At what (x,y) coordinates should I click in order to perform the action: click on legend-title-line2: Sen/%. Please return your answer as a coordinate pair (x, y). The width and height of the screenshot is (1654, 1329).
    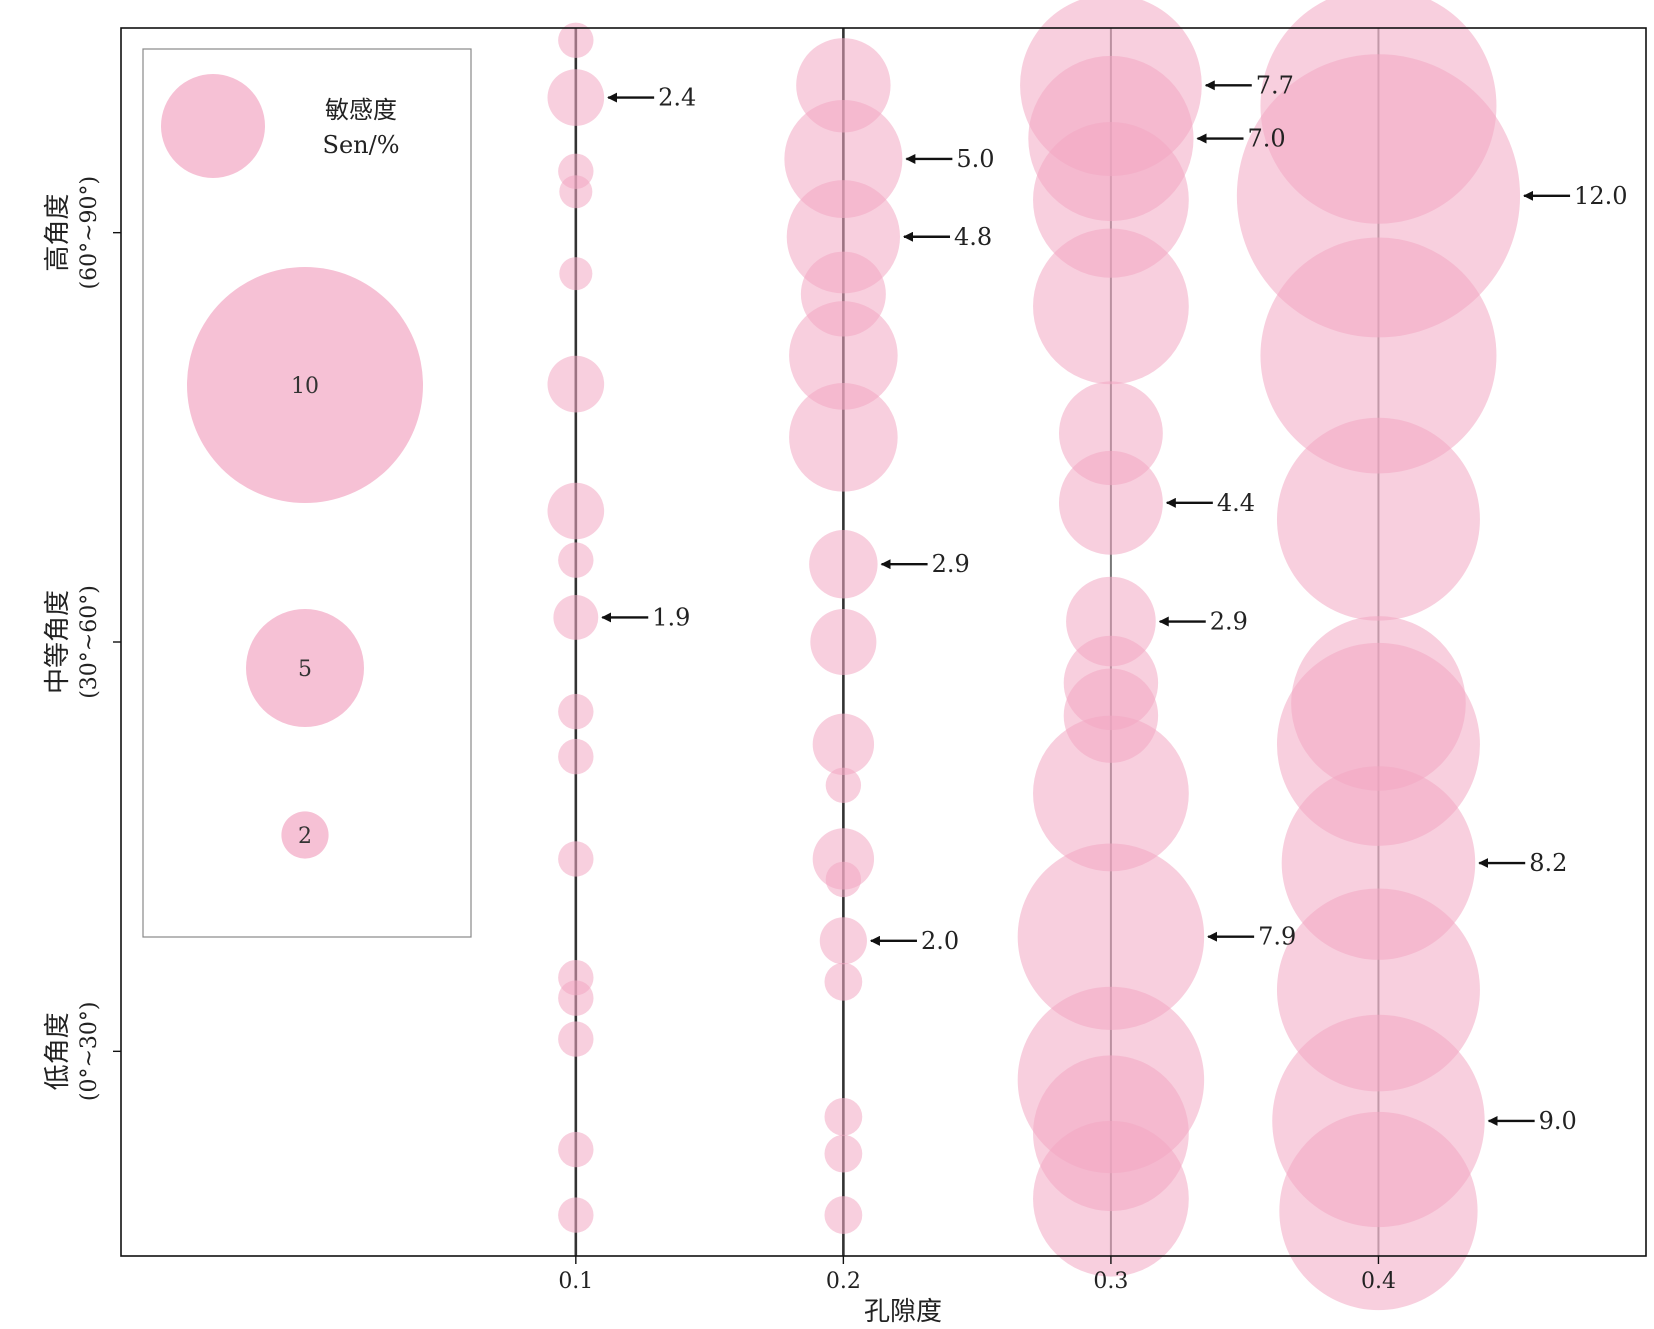
    Looking at the image, I should click on (361, 145).